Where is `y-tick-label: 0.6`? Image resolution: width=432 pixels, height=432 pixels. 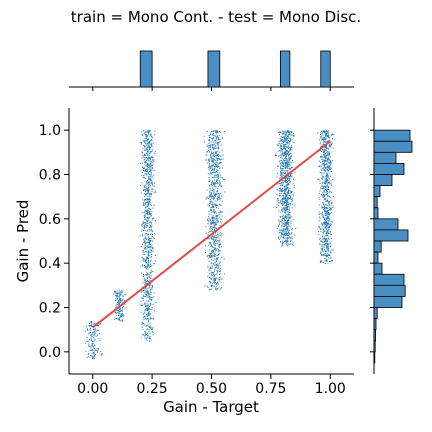
y-tick-label: 0.6 is located at coordinates (50, 220).